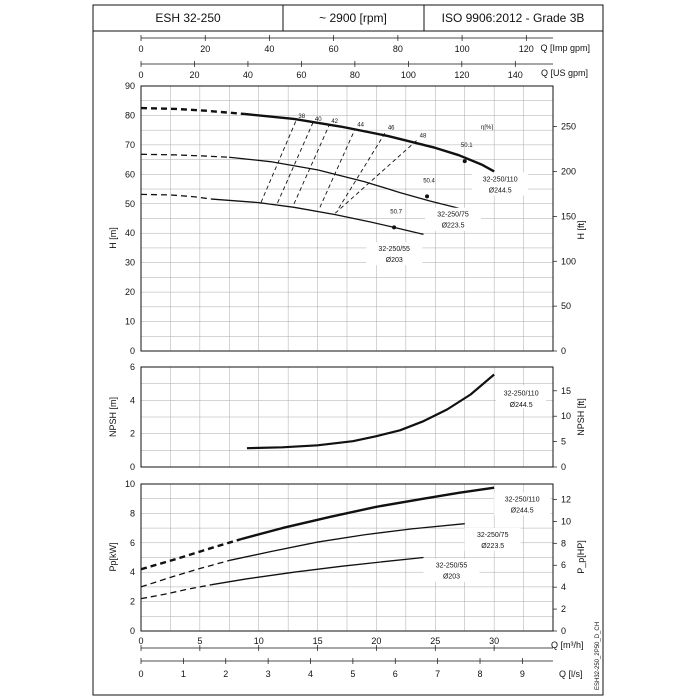  What do you see at coordinates (376, 641) in the screenshot?
I see `bottom-axis-m3h-tick-label: 20` at bounding box center [376, 641].